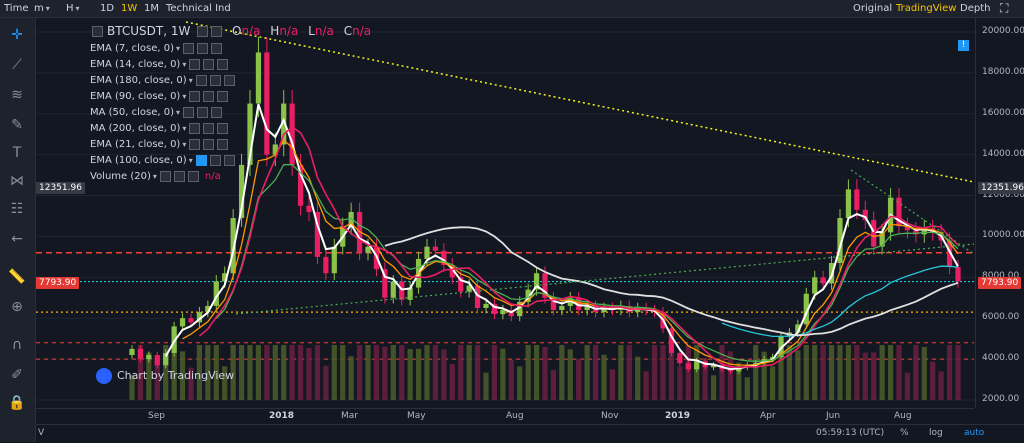 Image resolution: width=1024 pixels, height=443 pixels. What do you see at coordinates (17, 277) in the screenshot?
I see `ruler-icon: 📏` at bounding box center [17, 277].